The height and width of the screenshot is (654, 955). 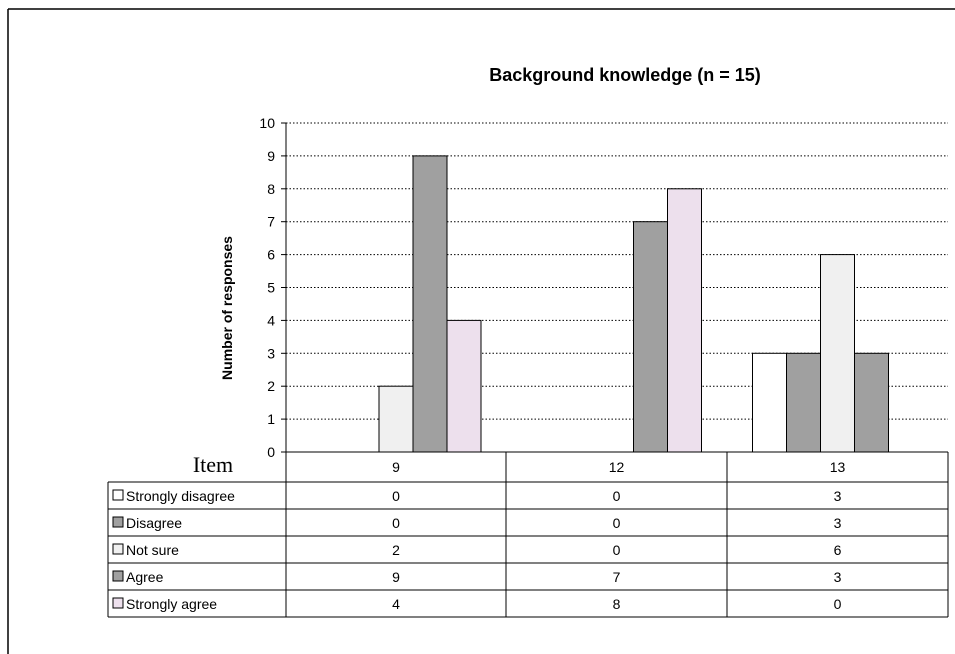 I want to click on y-tick-label: 4, so click(x=271, y=320).